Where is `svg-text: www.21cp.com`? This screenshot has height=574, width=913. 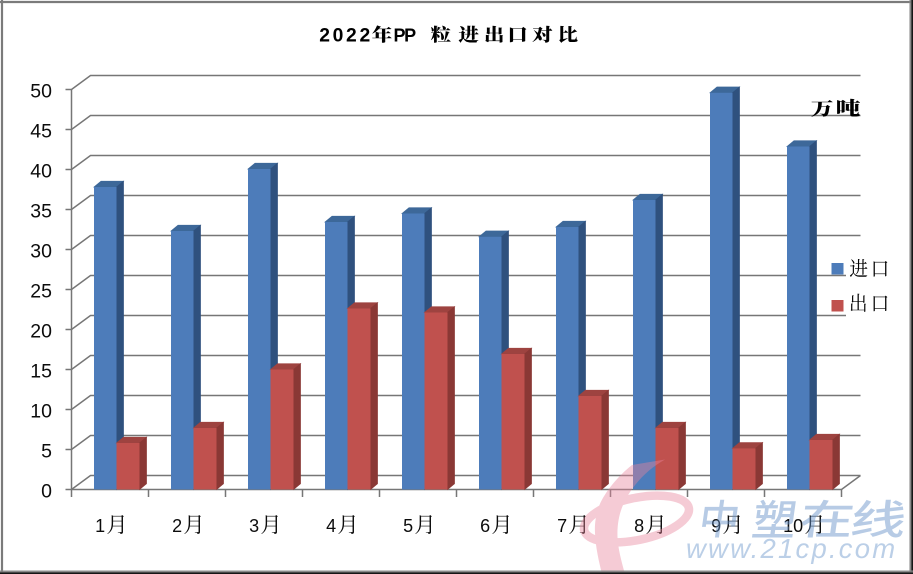
svg-text: www.21cp.com is located at coordinates (791, 548).